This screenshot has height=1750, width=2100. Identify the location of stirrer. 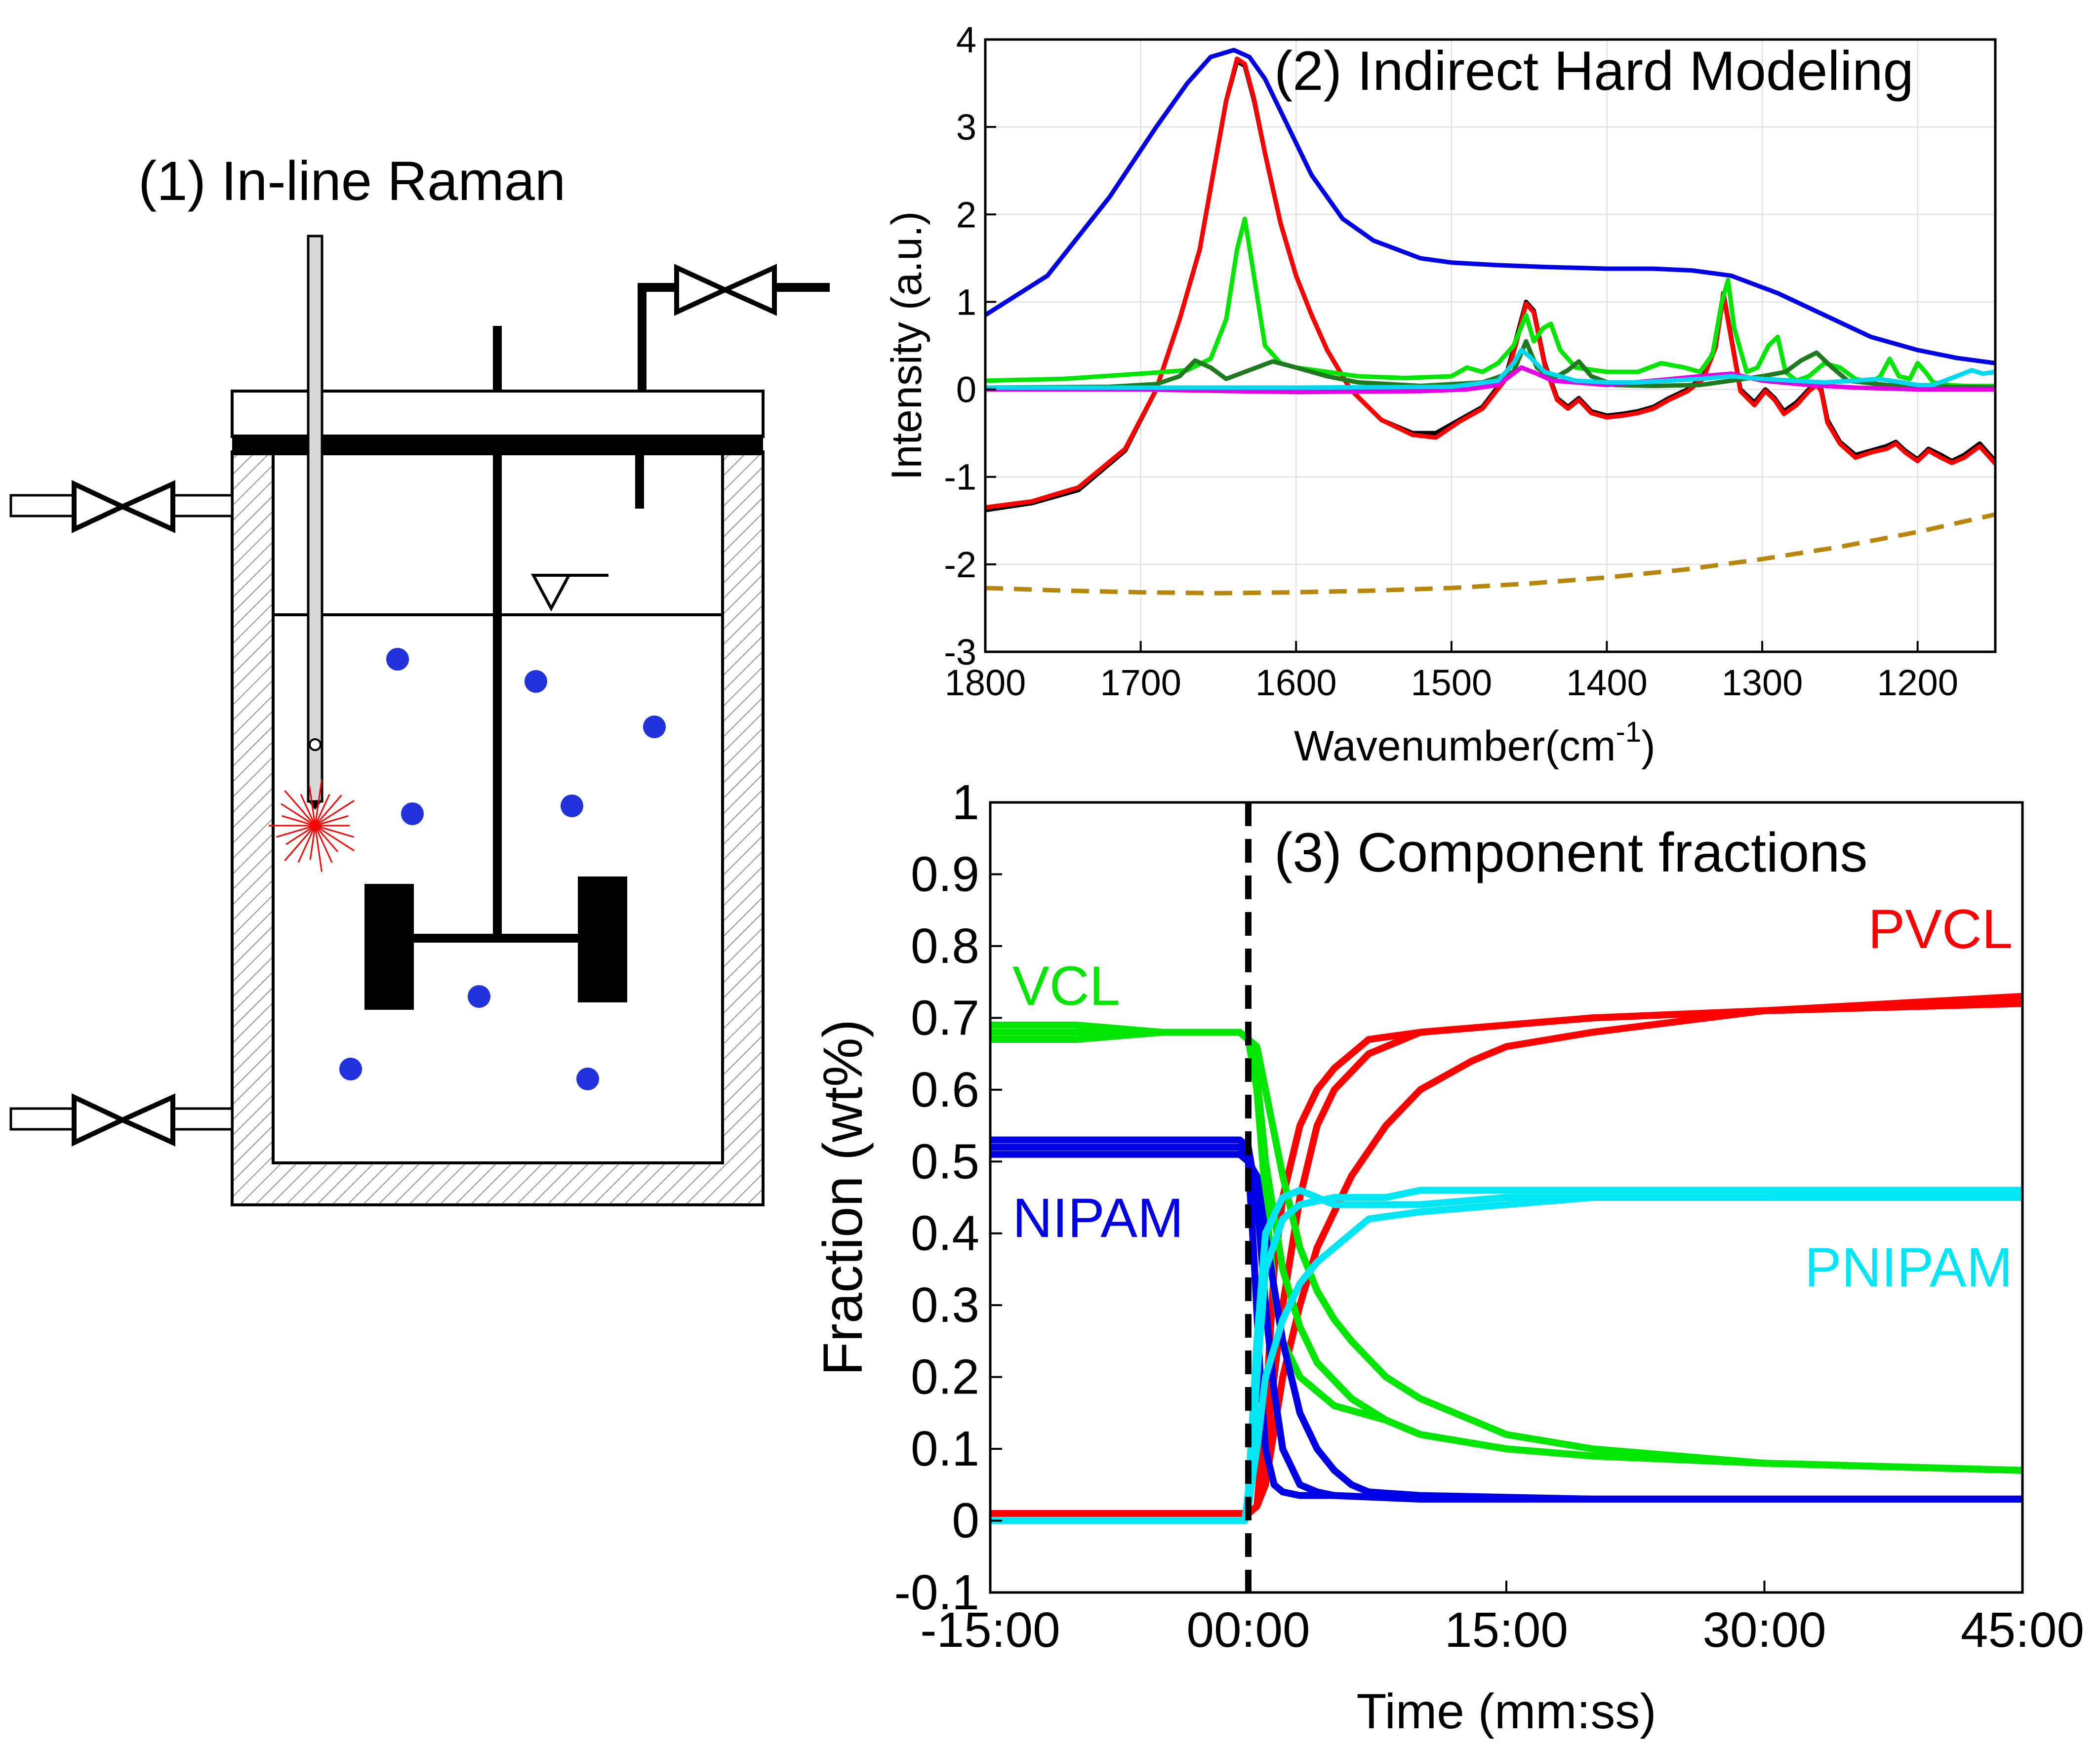
(495, 668).